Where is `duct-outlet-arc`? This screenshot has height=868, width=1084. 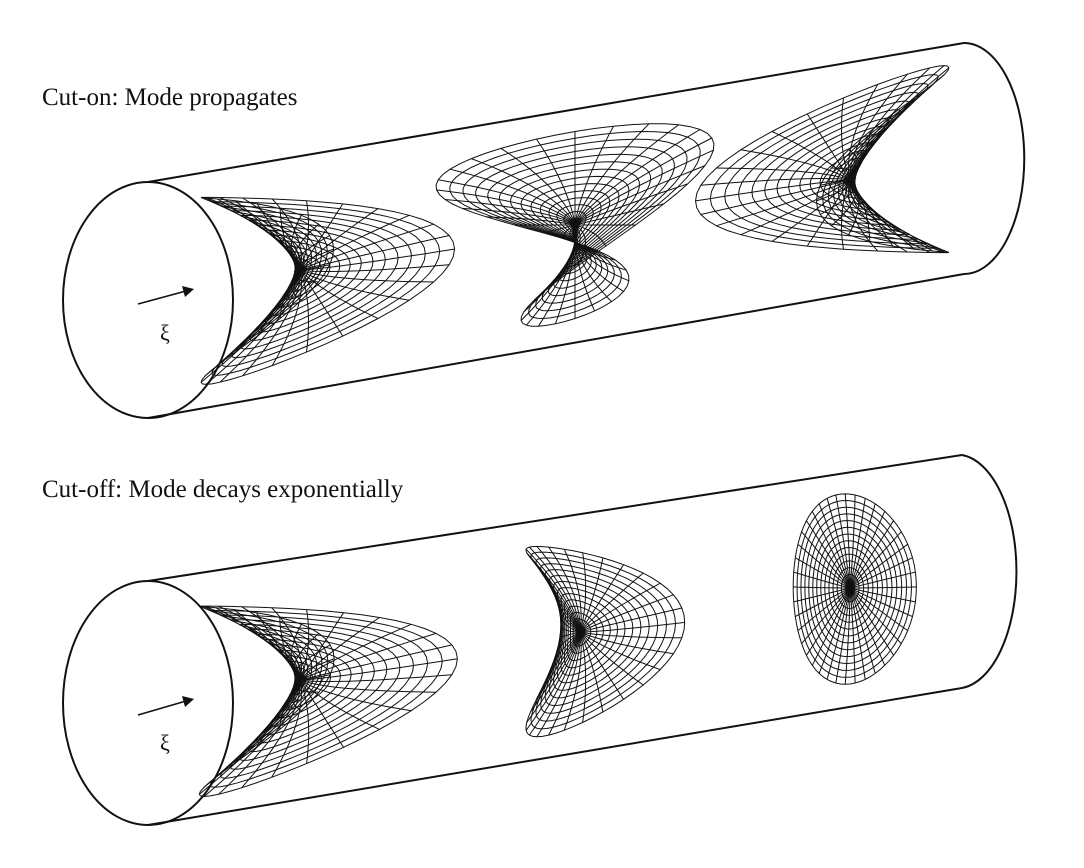
duct-outlet-arc is located at coordinates (994, 158).